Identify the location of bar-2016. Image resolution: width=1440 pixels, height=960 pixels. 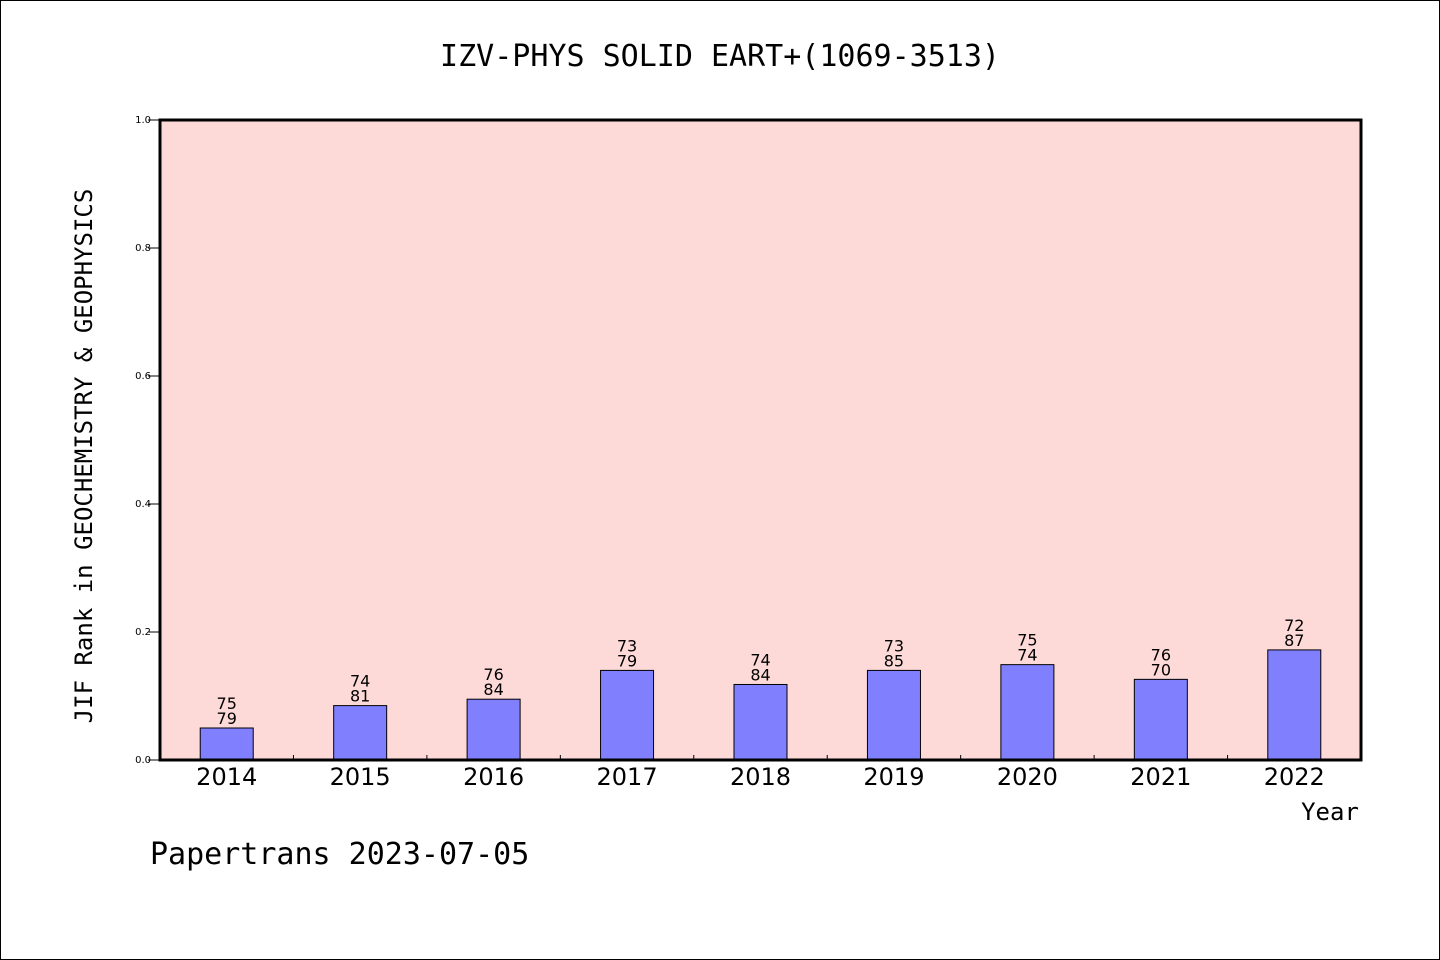
(493, 729).